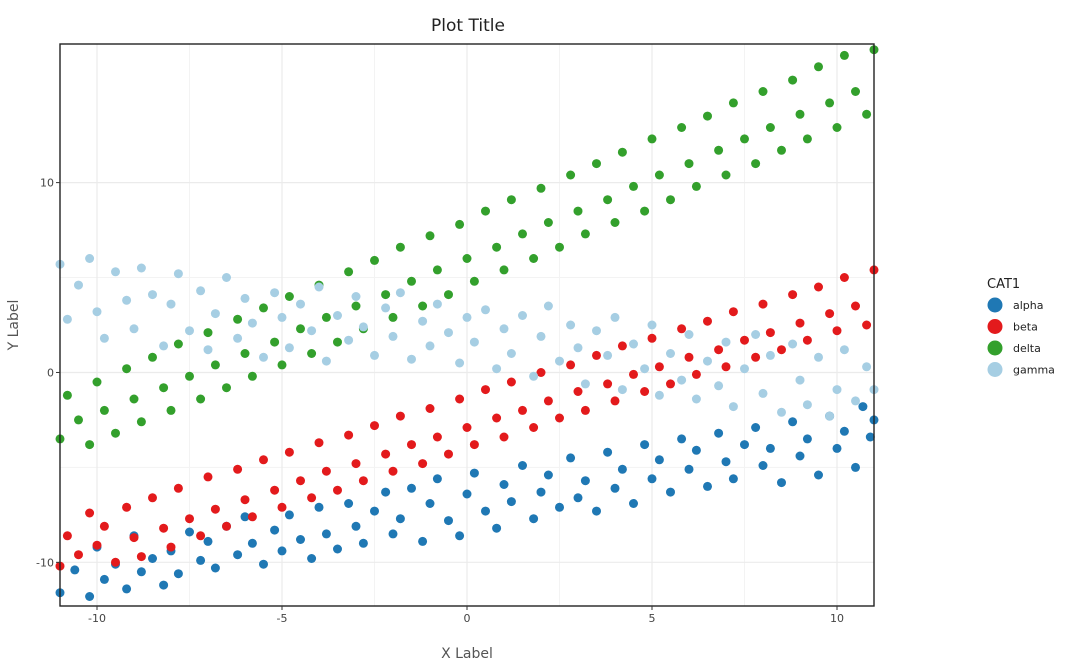 The image size is (1075, 661). I want to click on y-tick-label: 10, so click(47, 183).